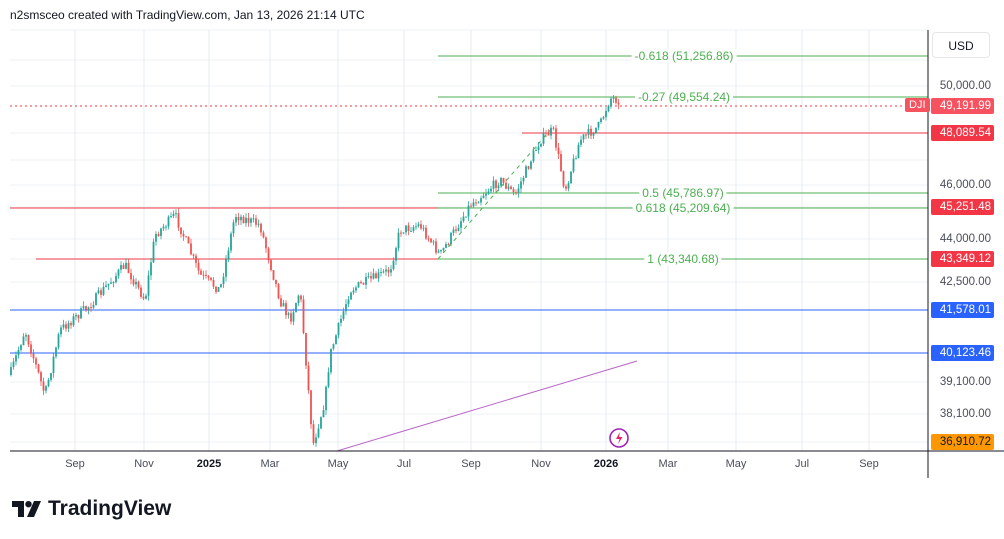  Describe the element at coordinates (962, 442) in the screenshot. I see `price-badge: 36,910.72` at that location.